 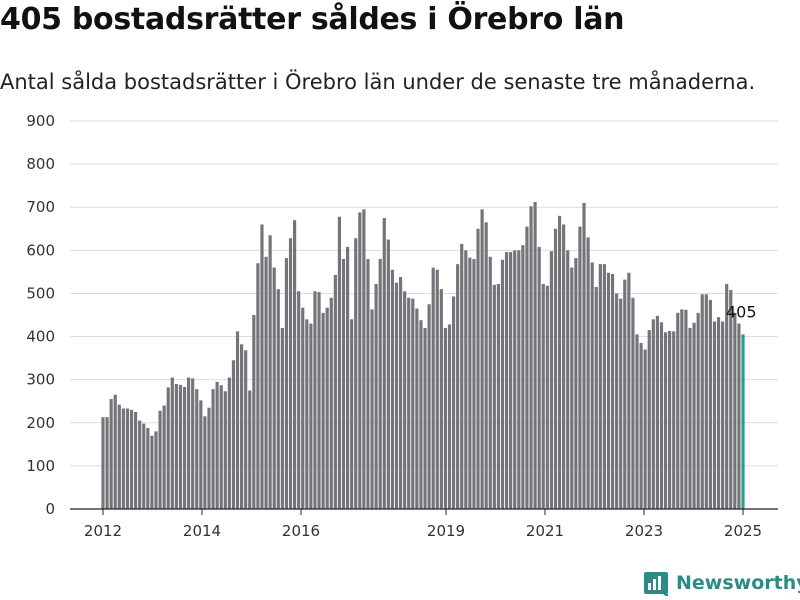 What do you see at coordinates (743, 531) in the screenshot?
I see `x-tick-label: 2025` at bounding box center [743, 531].